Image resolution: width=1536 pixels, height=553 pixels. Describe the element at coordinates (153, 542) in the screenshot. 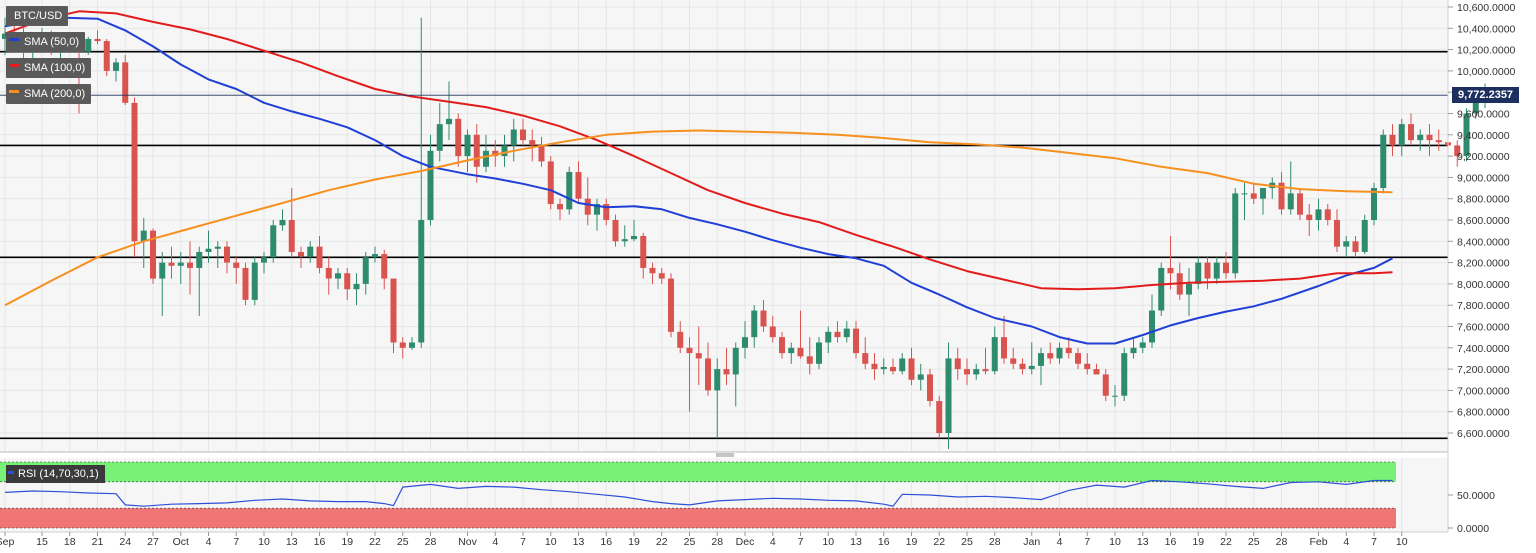

I see `x-tick-label: 27` at that location.